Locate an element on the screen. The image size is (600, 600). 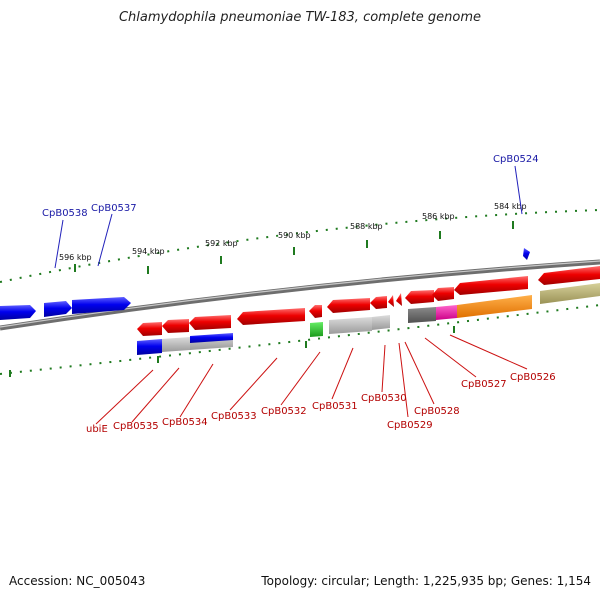
scale-ring-inner is located at coordinates (300, 339).